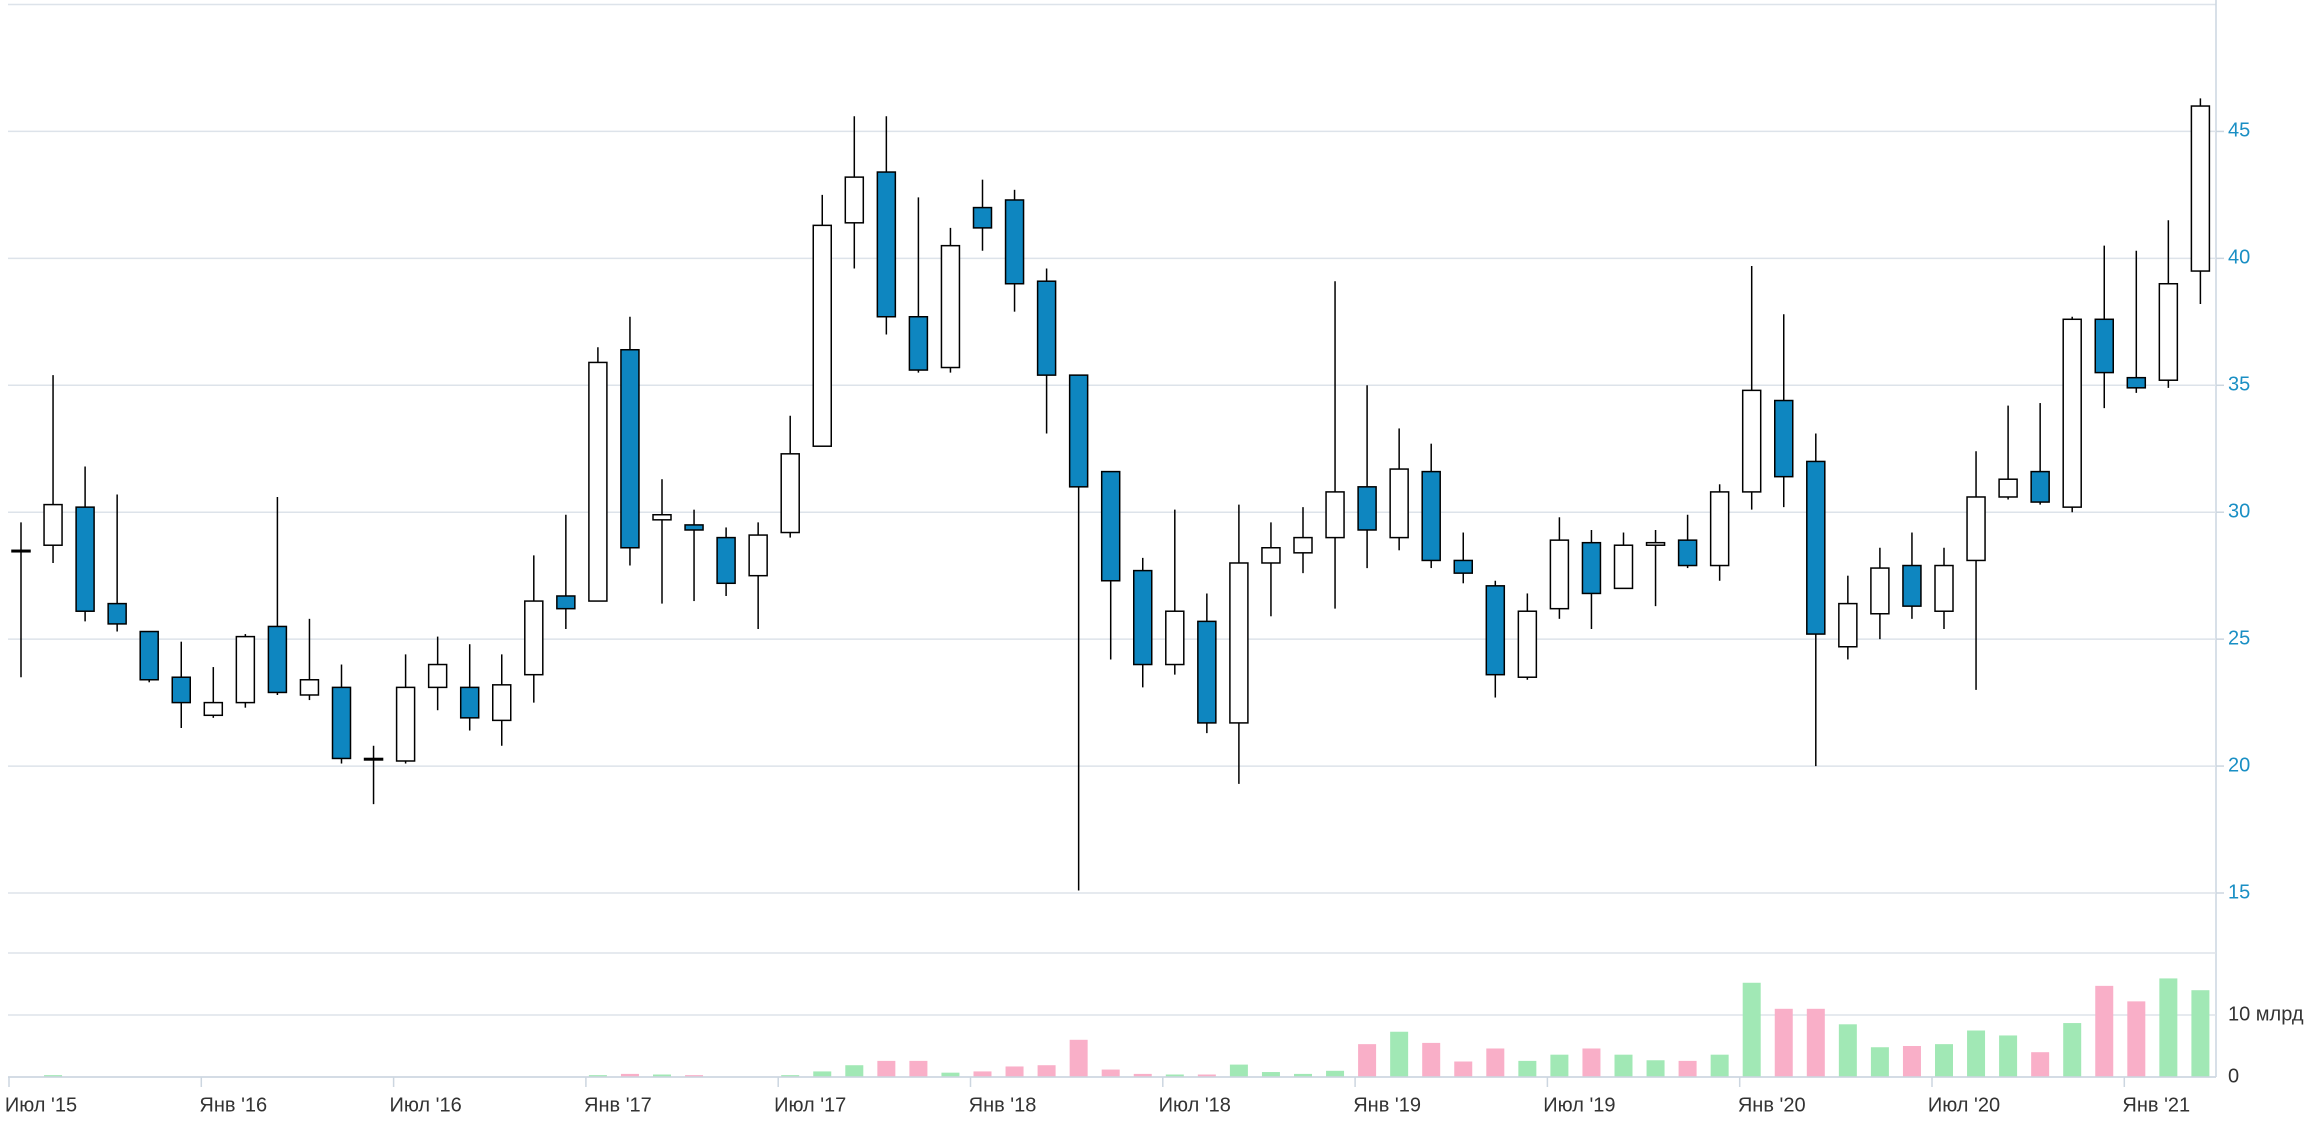 The width and height of the screenshot is (2324, 1122). Describe the element at coordinates (2239, 385) in the screenshot. I see `y-tick-label: 35` at that location.